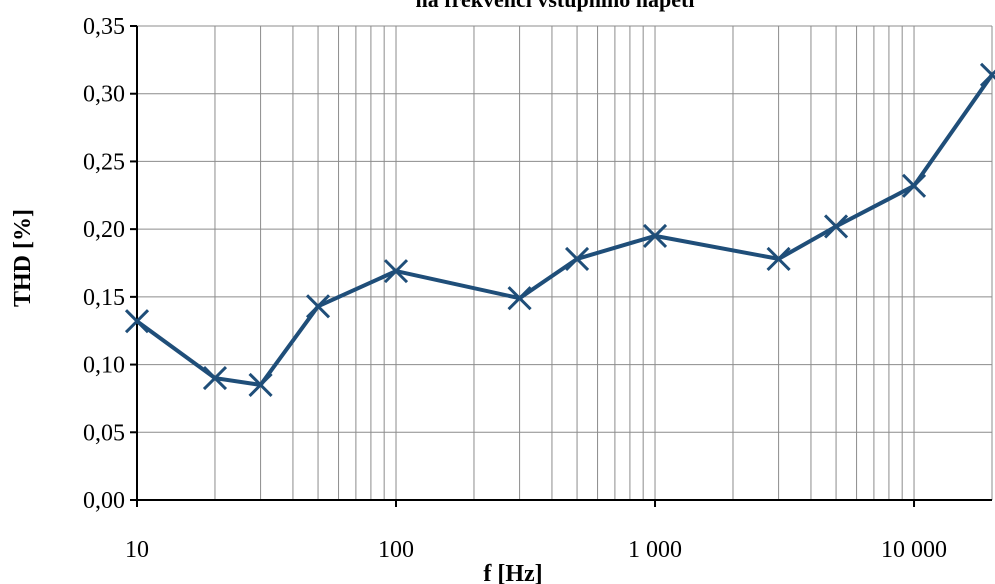  Describe the element at coordinates (104, 501) in the screenshot. I see `y-tick-label: 0,00` at that location.